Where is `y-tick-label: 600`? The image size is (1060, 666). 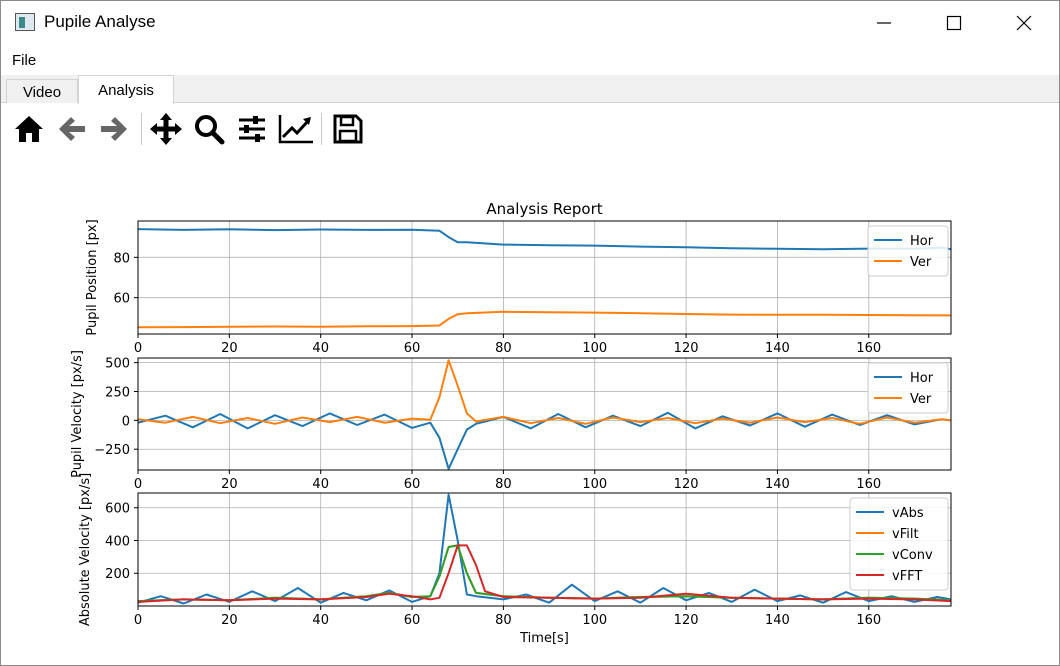 y-tick-label: 600 is located at coordinates (117, 509).